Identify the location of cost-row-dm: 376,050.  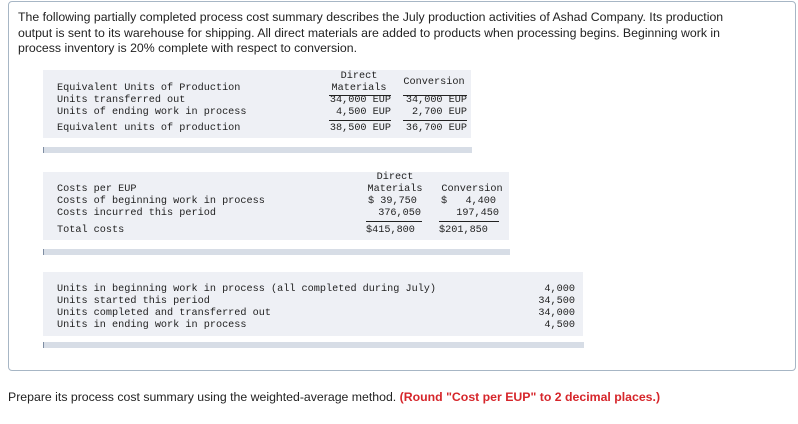
(399, 213).